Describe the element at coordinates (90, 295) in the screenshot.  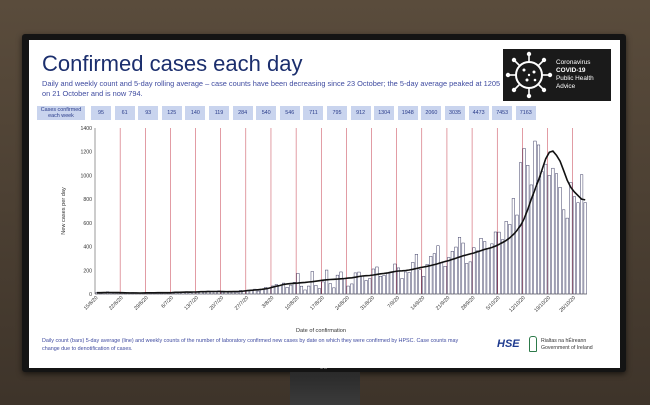
I see `y-tick-label: 0` at that location.